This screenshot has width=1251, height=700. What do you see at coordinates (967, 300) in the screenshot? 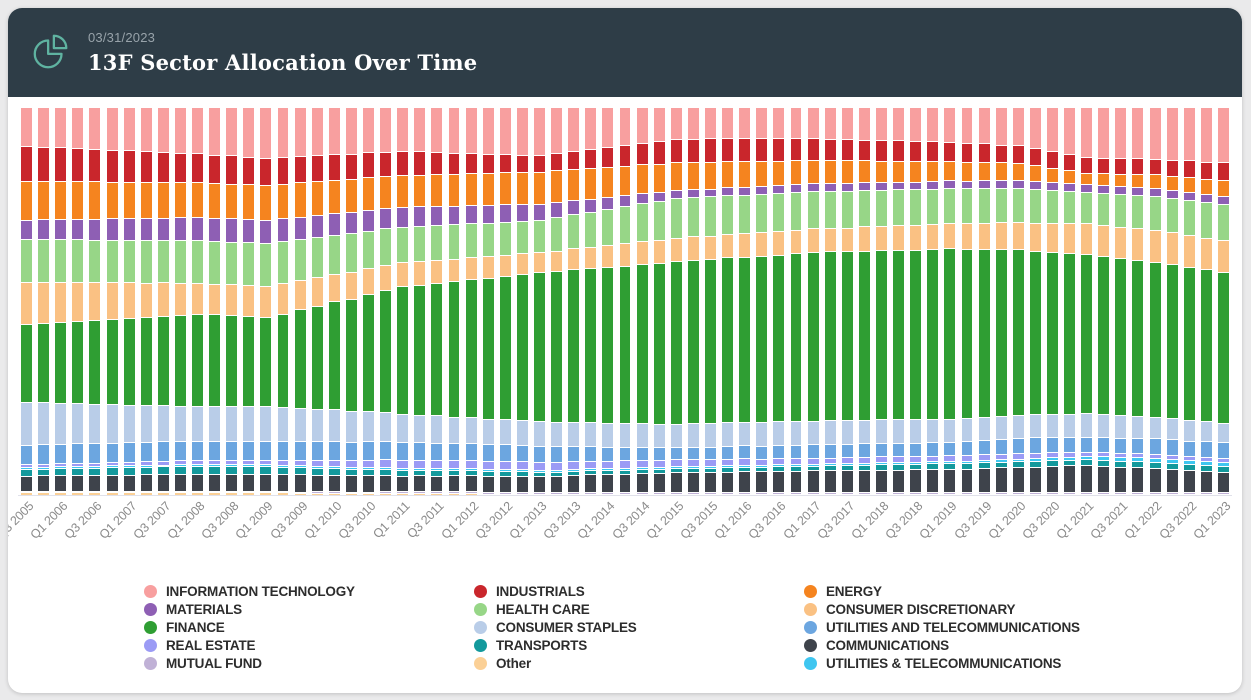
I see `bar-q2-2019` at bounding box center [967, 300].